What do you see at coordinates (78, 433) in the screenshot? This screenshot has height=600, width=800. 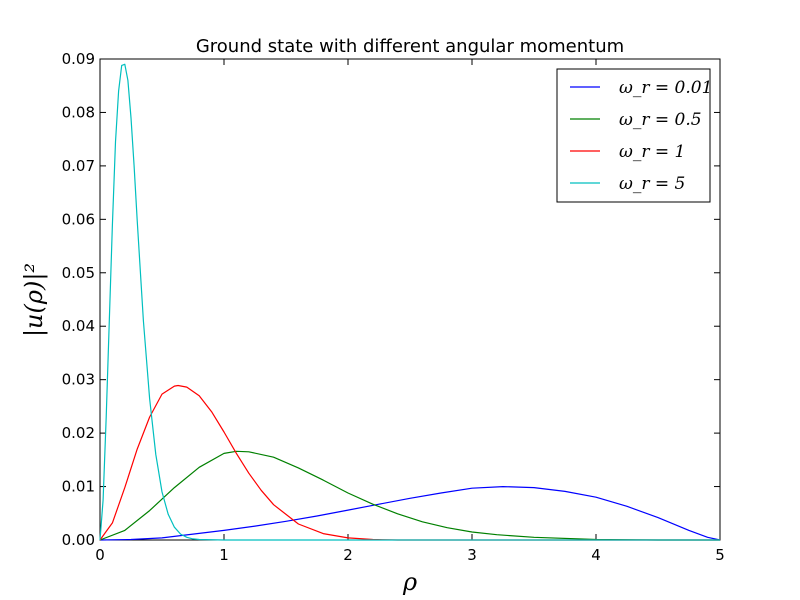 I see `y-tick-label: 0.02` at bounding box center [78, 433].